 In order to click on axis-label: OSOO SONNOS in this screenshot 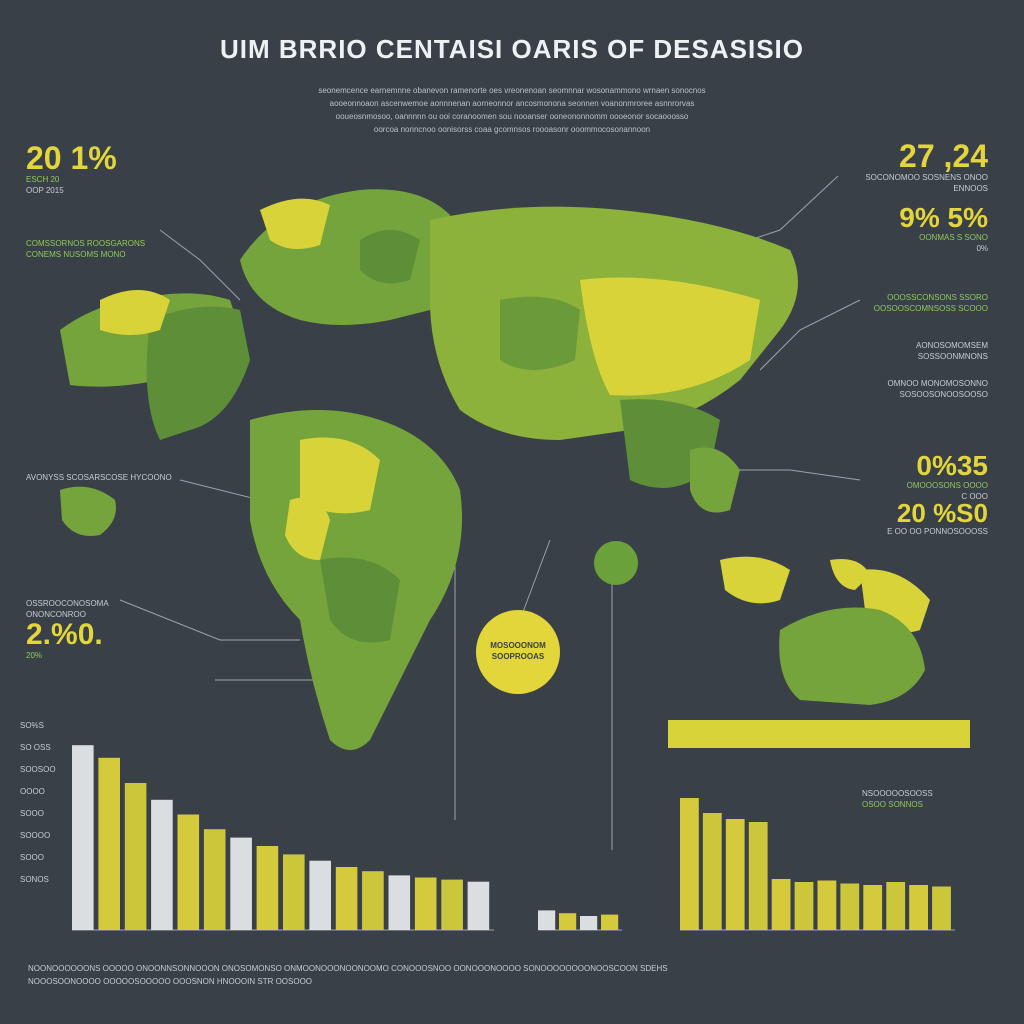, I will do `click(892, 804)`.